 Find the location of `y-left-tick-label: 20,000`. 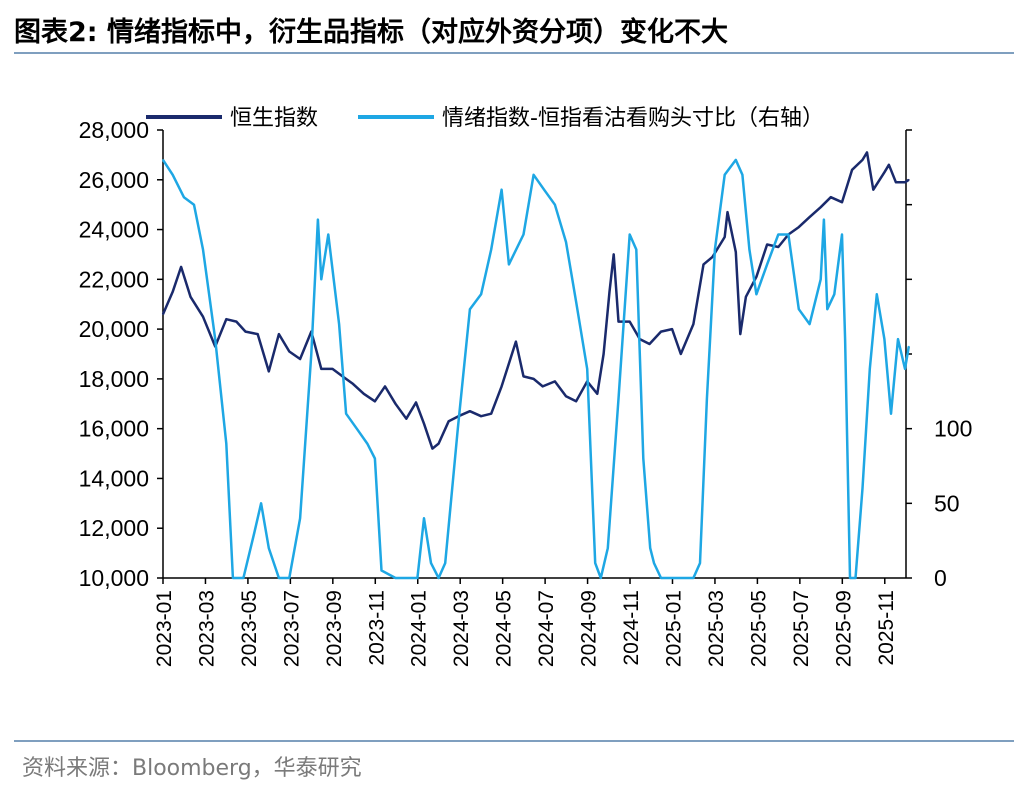

y-left-tick-label: 20,000 is located at coordinates (114, 329).